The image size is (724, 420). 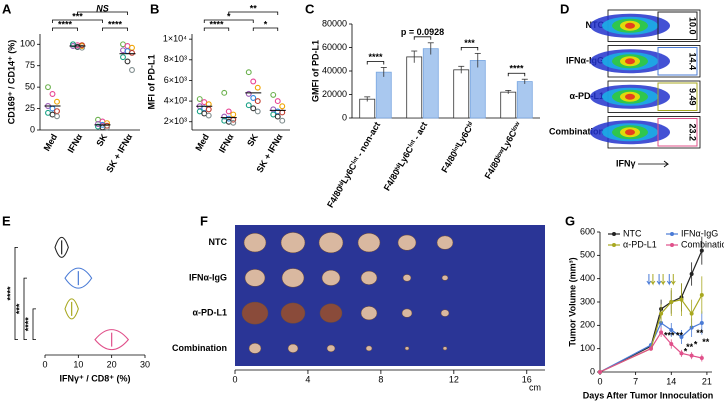 I want to click on y-tick-label: 6×10³, so click(x=175, y=80).